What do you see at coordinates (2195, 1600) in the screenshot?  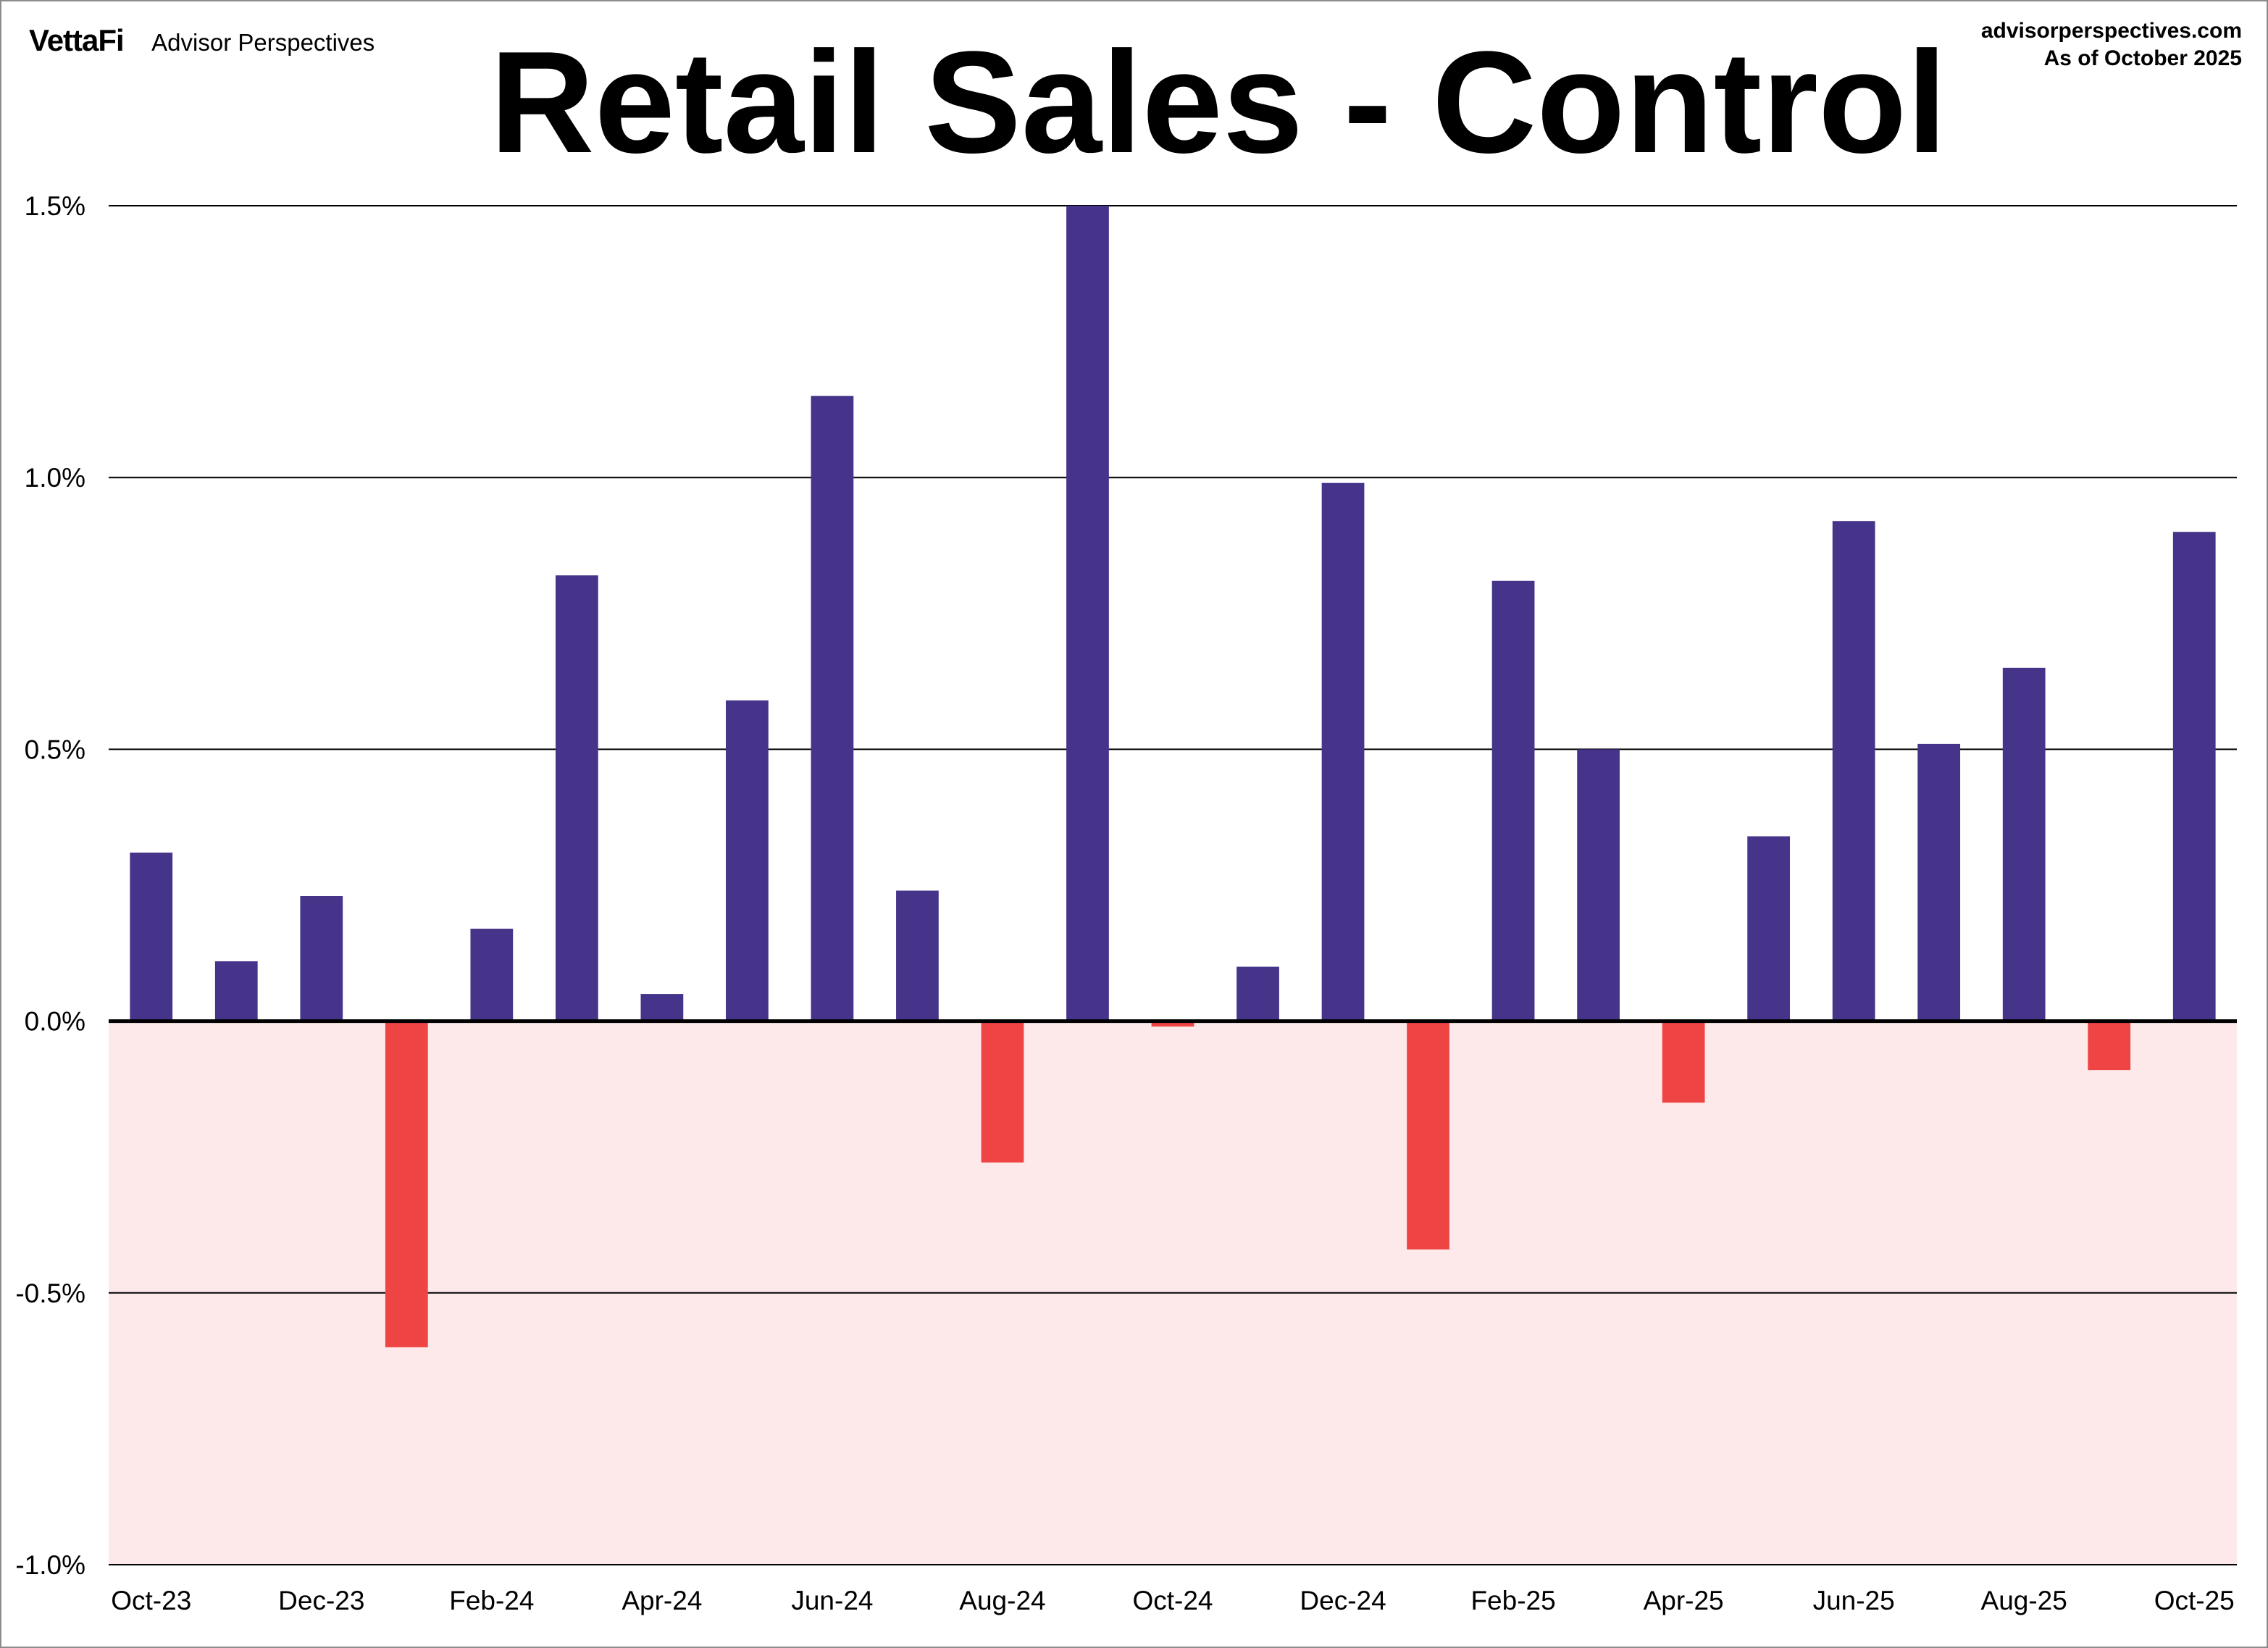 I see `x-tick-label: Oct-25` at bounding box center [2195, 1600].